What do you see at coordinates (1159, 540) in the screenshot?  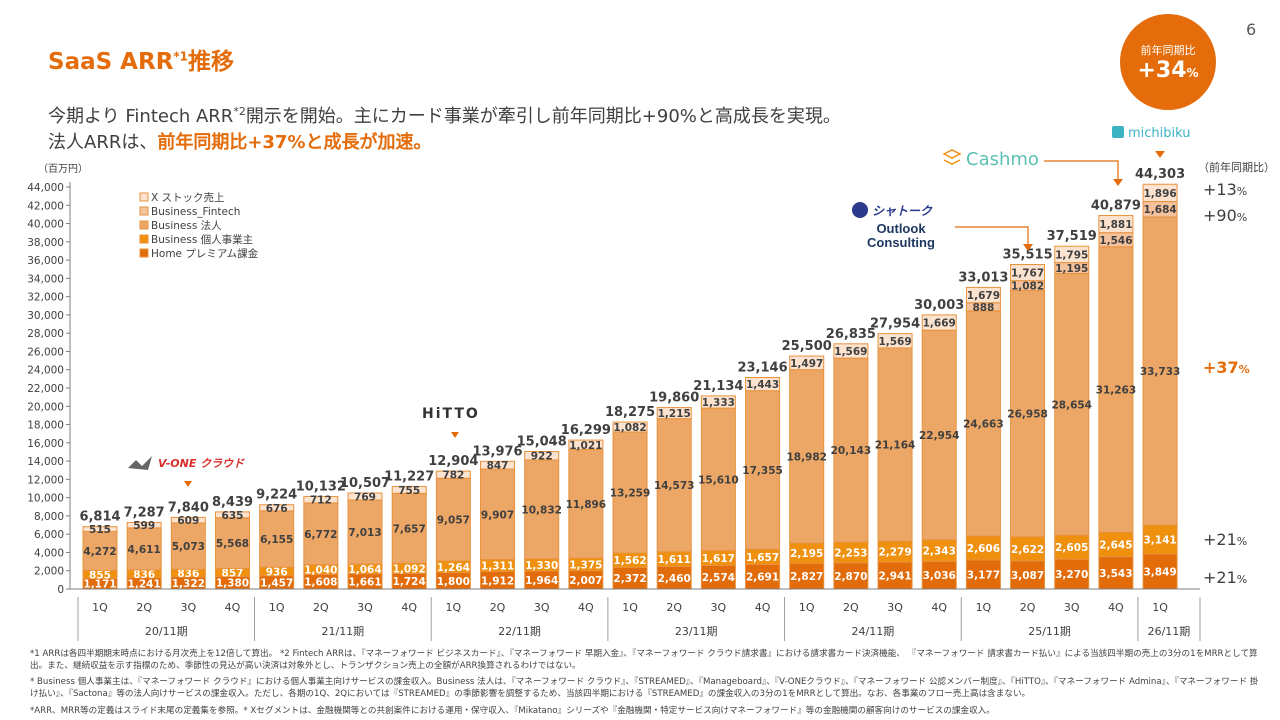 I see `data-label: 3,141` at bounding box center [1159, 540].